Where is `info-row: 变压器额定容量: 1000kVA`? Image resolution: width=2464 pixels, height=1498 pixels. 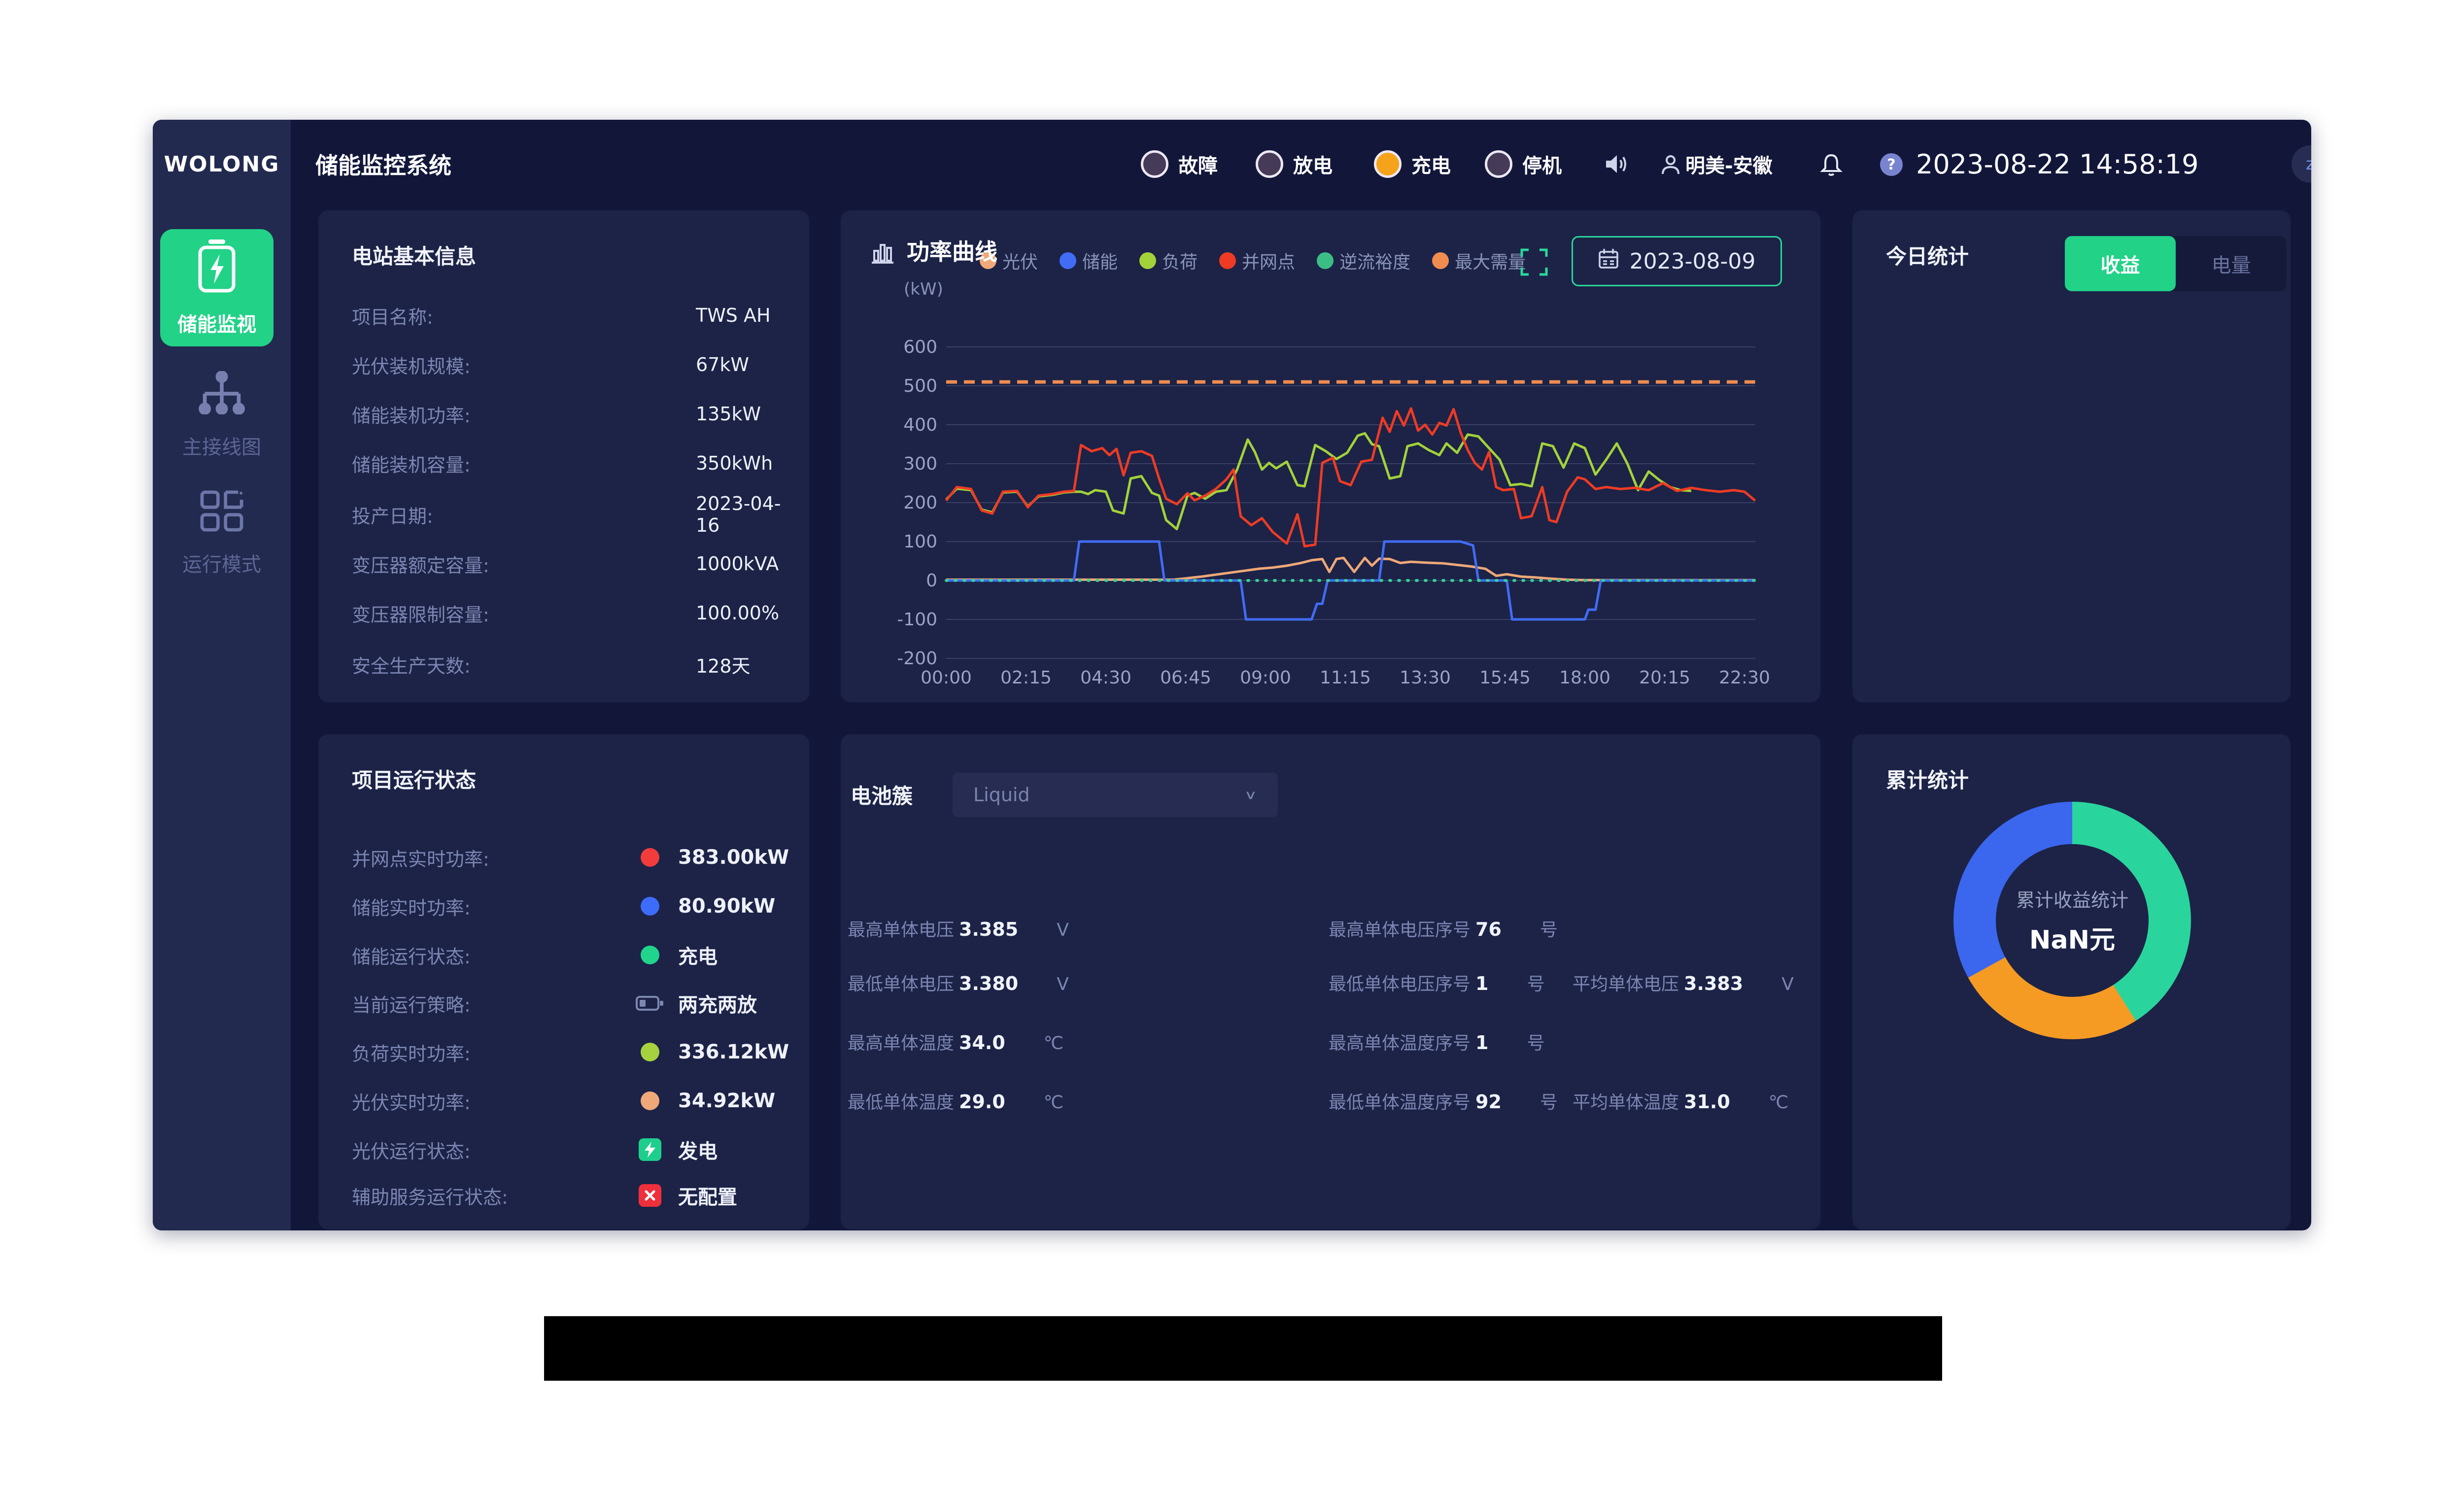 info-row: 变压器额定容量: 1000kVA is located at coordinates (565, 565).